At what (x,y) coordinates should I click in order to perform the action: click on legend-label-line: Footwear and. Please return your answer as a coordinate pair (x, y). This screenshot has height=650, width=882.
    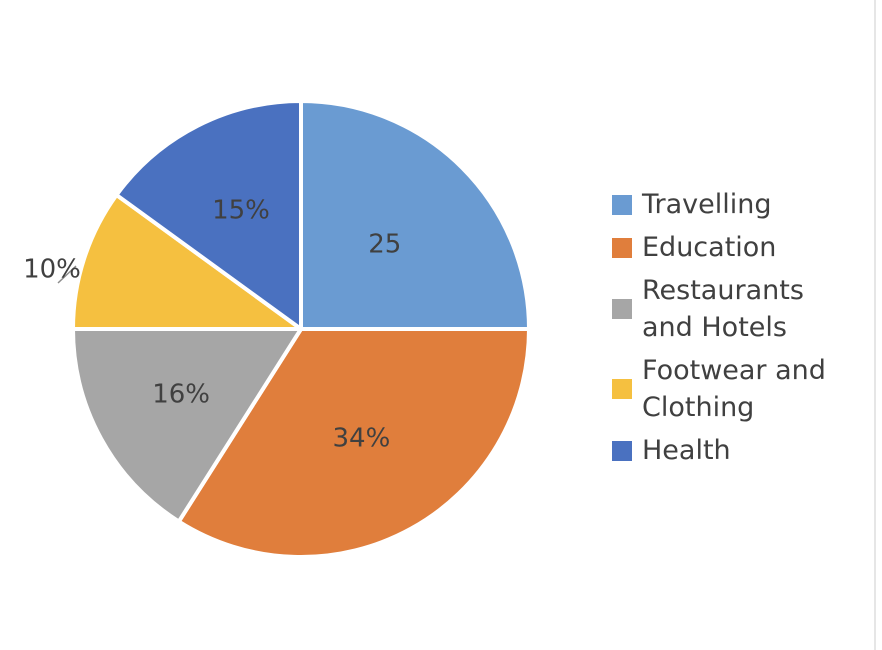
    Looking at the image, I should click on (734, 370).